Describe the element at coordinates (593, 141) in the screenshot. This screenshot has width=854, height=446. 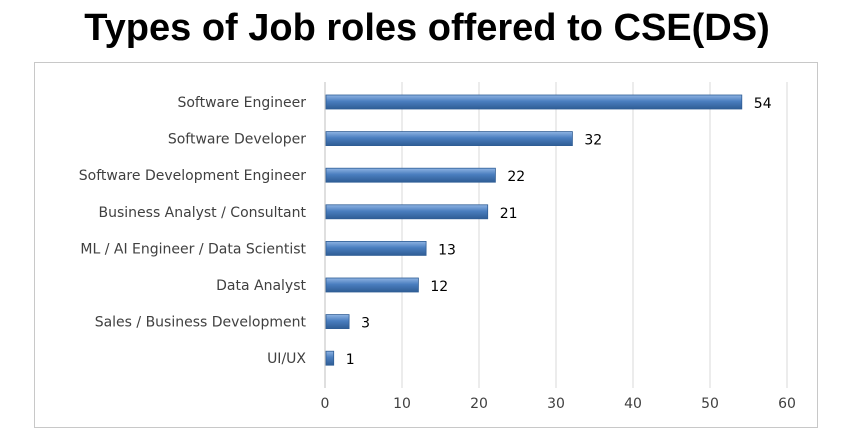
I see `value-label: 32` at that location.